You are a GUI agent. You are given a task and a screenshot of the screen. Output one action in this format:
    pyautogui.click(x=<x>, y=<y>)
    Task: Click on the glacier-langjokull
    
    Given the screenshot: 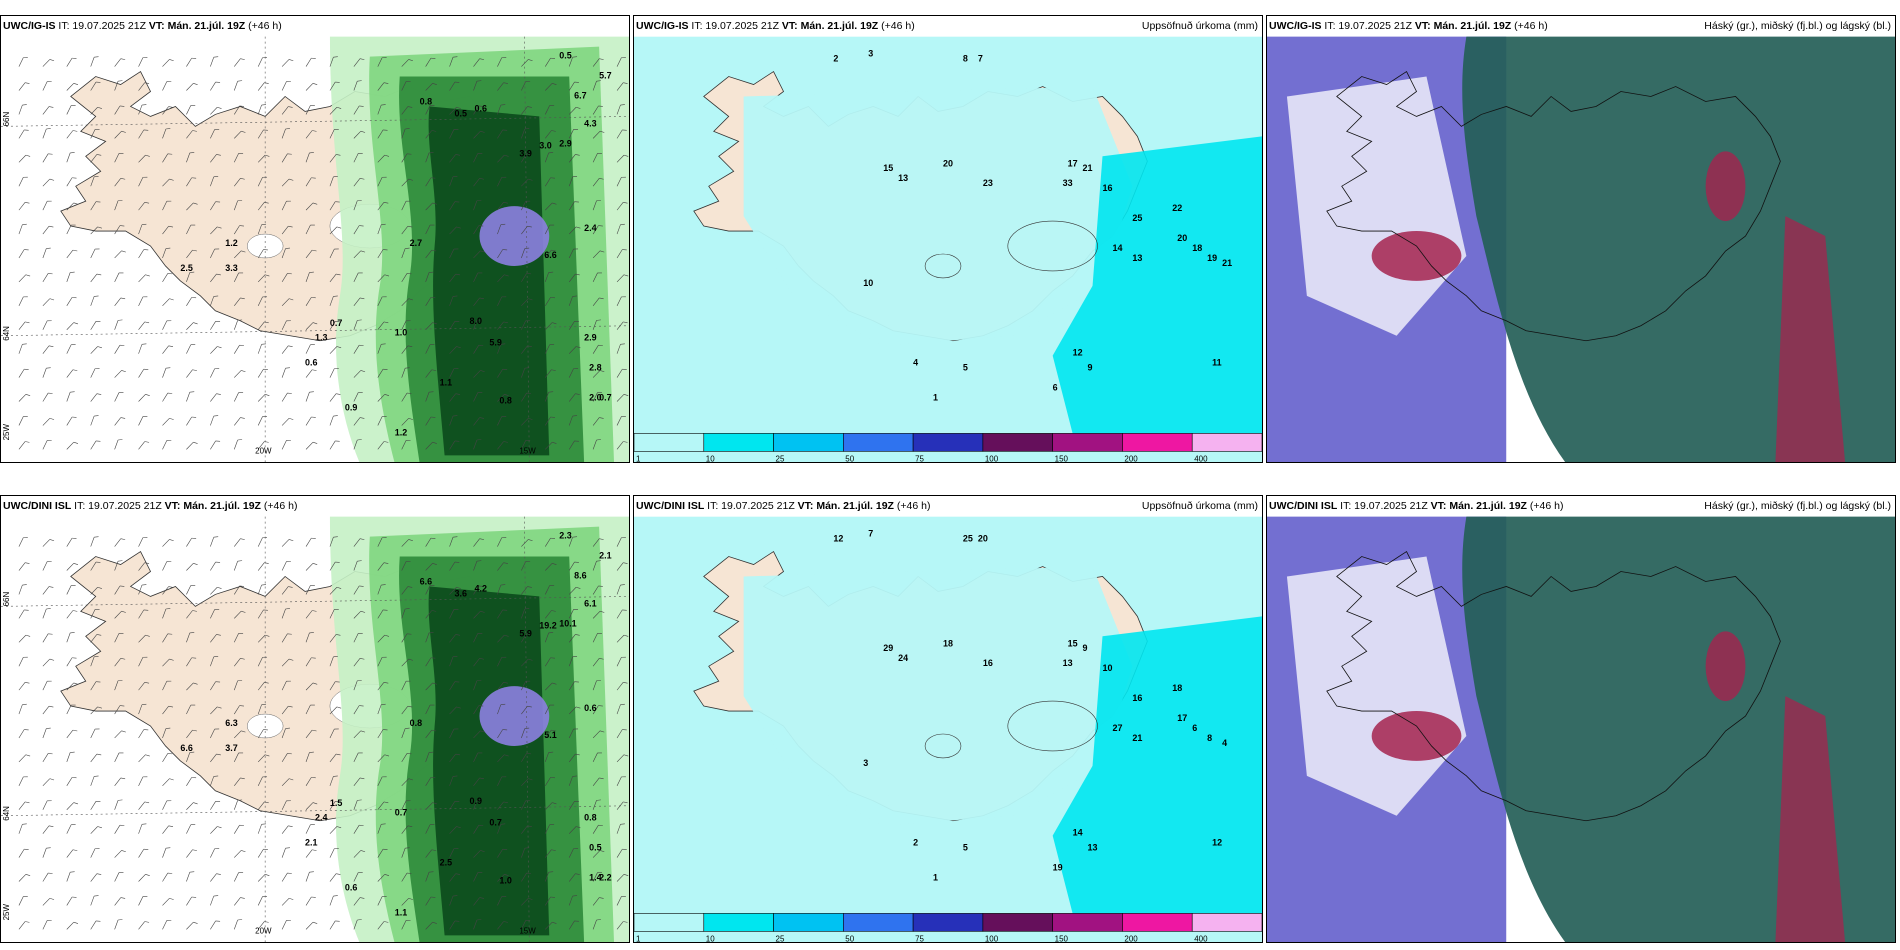 What is the action you would take?
    pyautogui.click(x=943, y=746)
    